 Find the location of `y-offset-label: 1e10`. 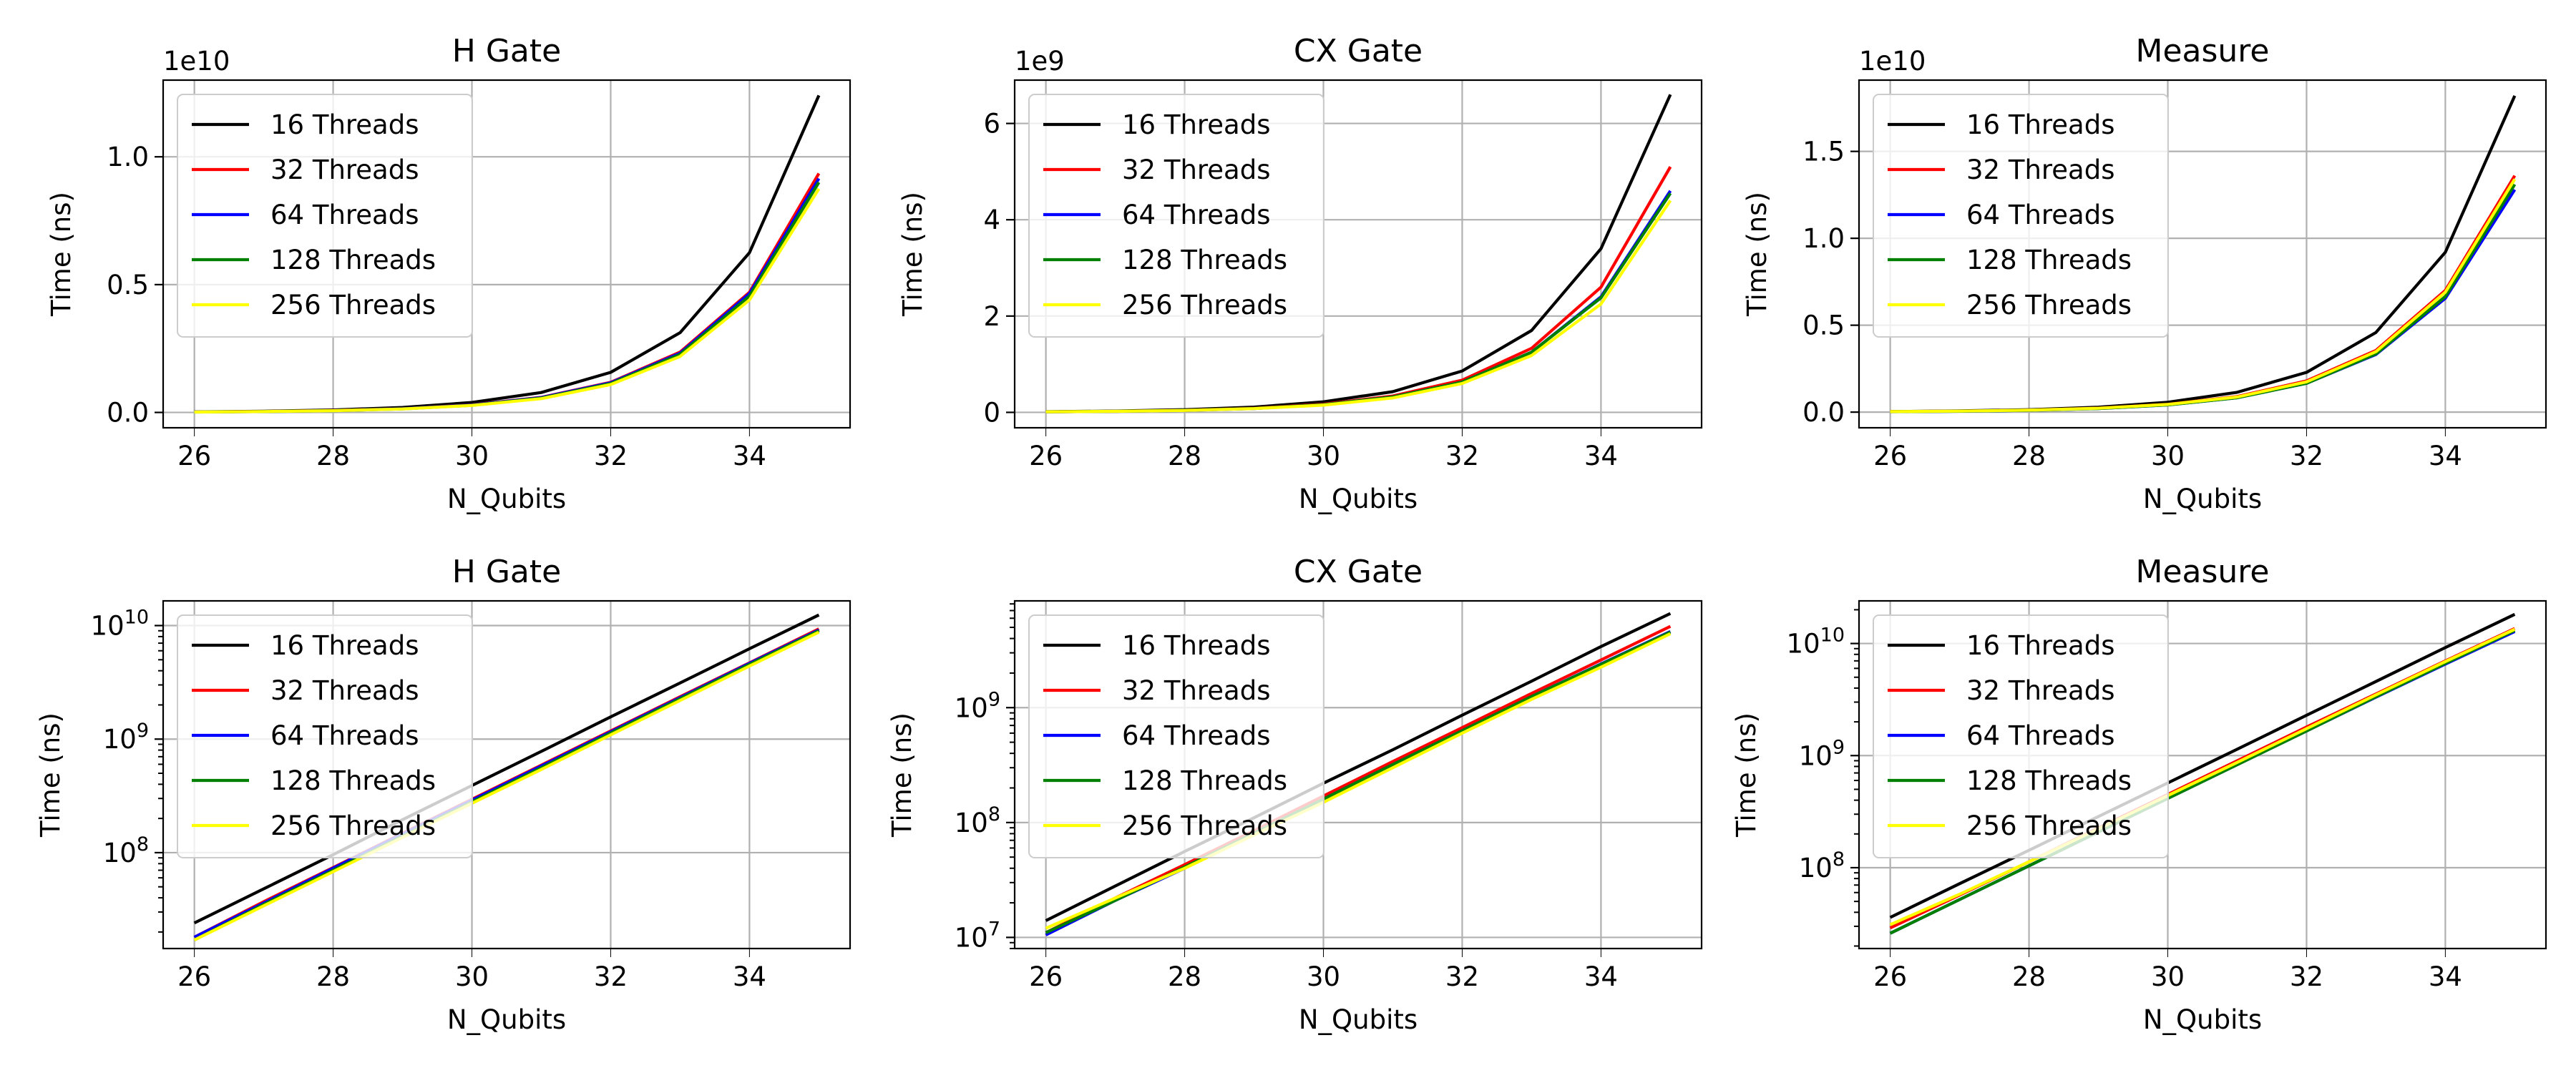

y-offset-label: 1e10 is located at coordinates (196, 62).